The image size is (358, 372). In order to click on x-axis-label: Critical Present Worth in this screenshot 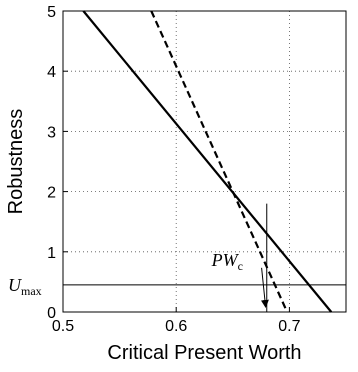, I will do `click(204, 353)`.